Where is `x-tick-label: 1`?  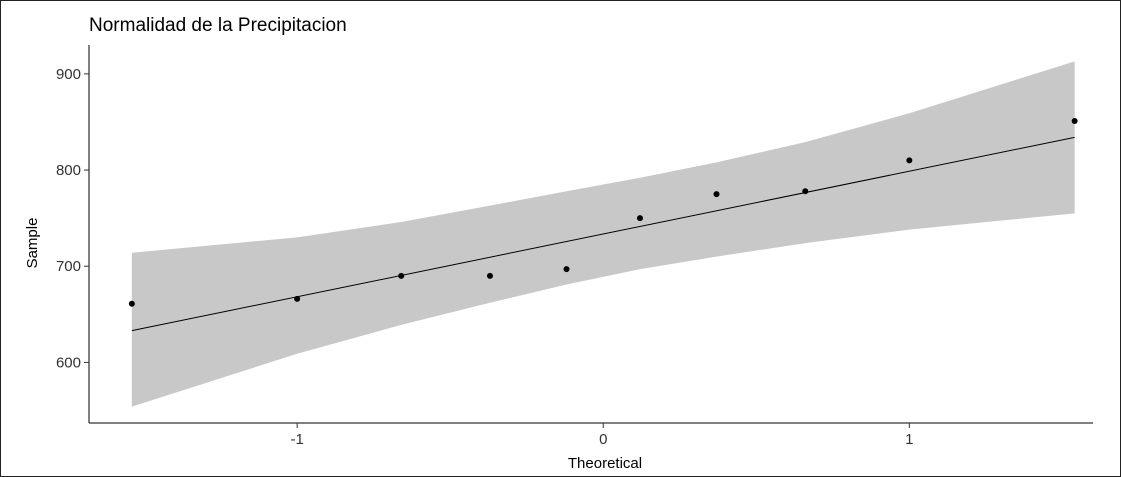 x-tick-label: 1 is located at coordinates (909, 439).